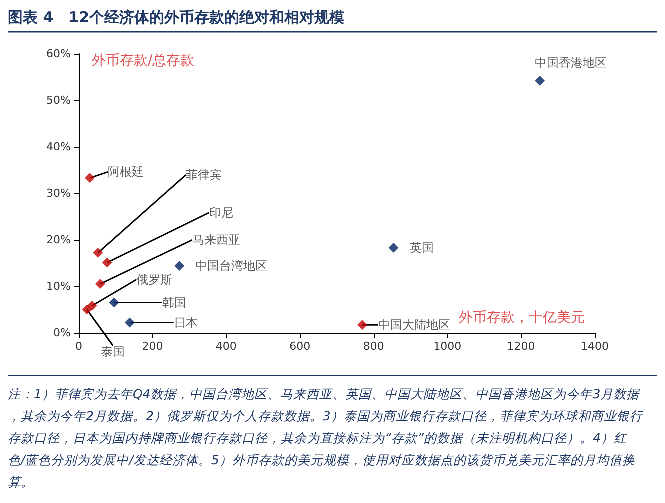 The width and height of the screenshot is (665, 503). What do you see at coordinates (521, 346) in the screenshot?
I see `x-tick-label: 1200` at bounding box center [521, 346].